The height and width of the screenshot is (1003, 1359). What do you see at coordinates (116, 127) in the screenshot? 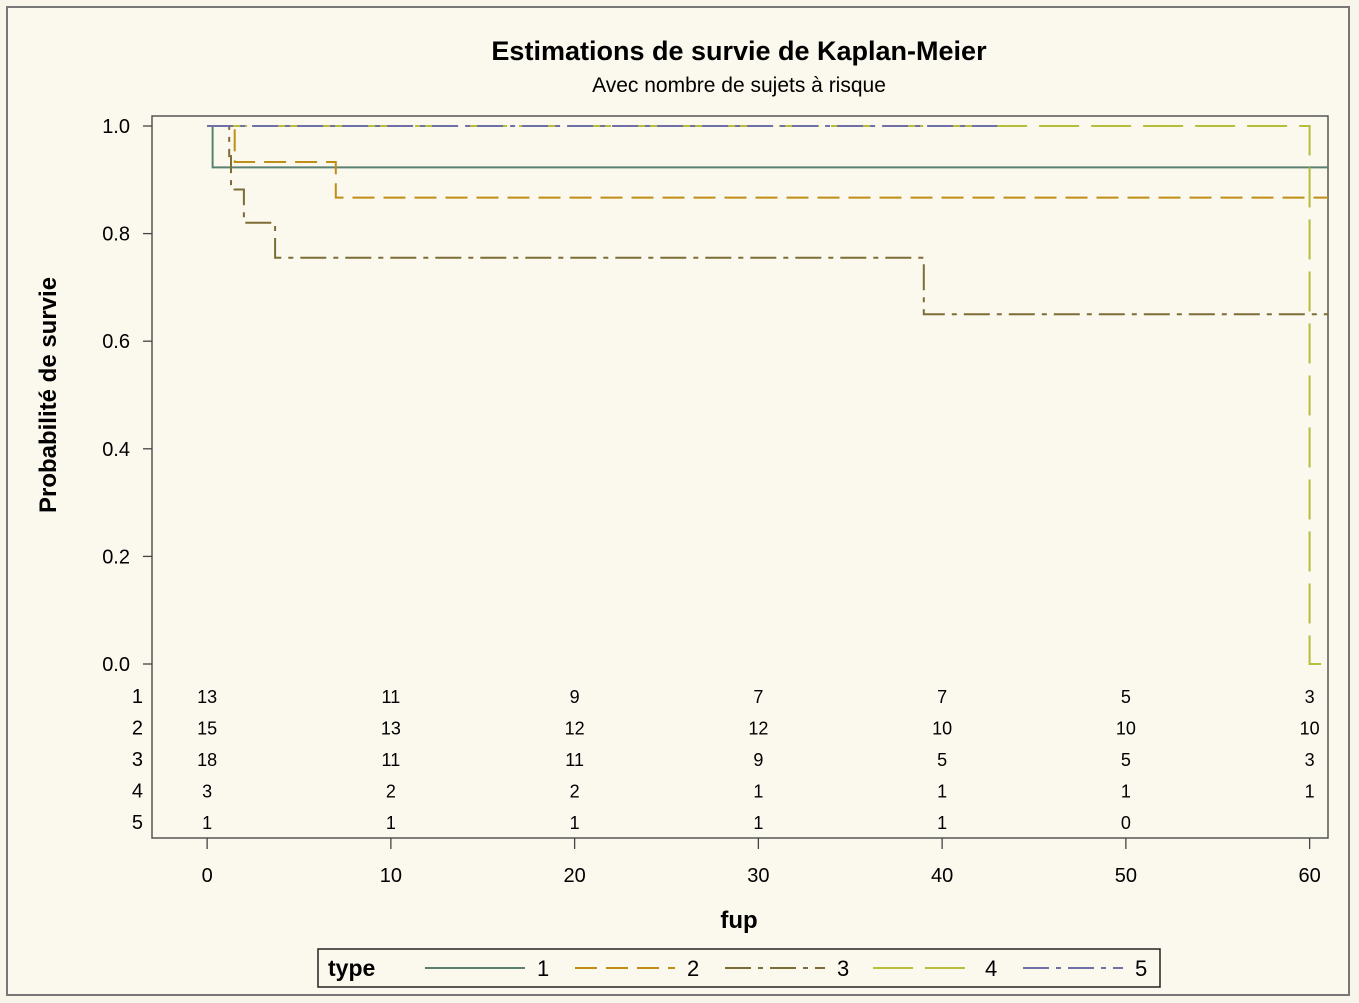
I see `y-tick-label: 1.0` at bounding box center [116, 127].